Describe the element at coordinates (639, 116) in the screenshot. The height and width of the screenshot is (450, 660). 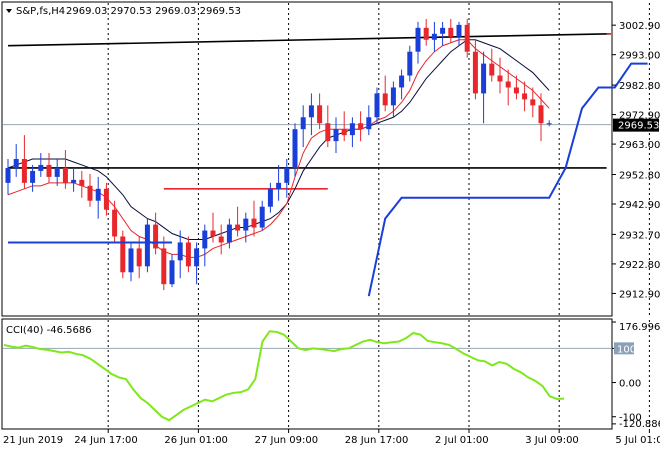
I see `price-tick-label: 2972.90` at that location.